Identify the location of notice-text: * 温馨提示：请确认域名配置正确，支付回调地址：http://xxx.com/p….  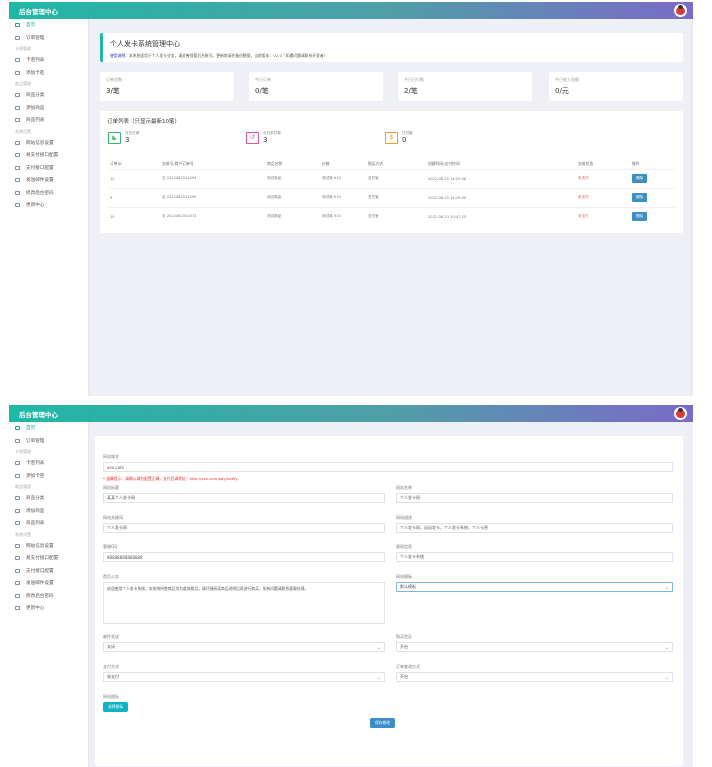
(170, 478).